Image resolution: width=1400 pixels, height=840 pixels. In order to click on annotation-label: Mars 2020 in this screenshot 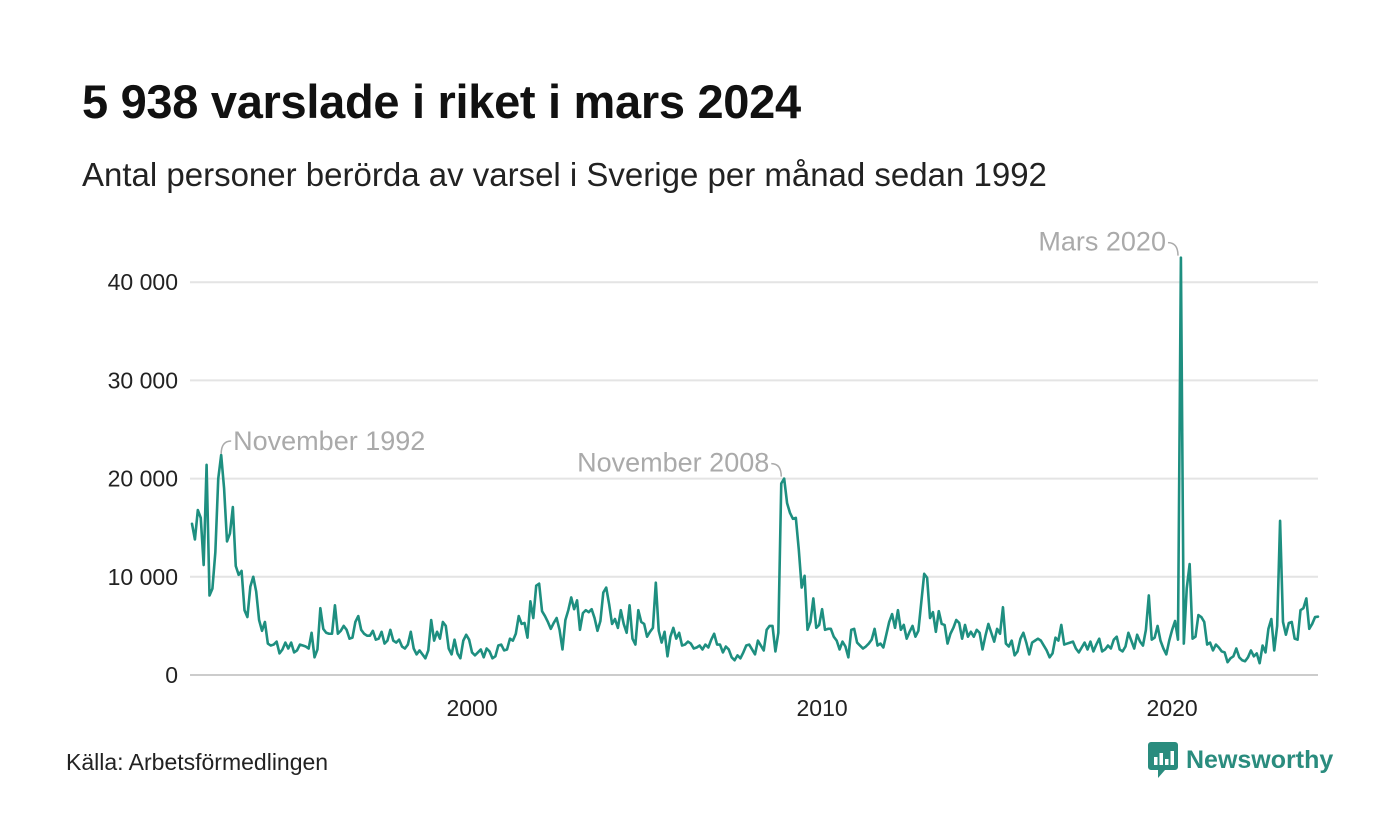, I will do `click(1102, 242)`.